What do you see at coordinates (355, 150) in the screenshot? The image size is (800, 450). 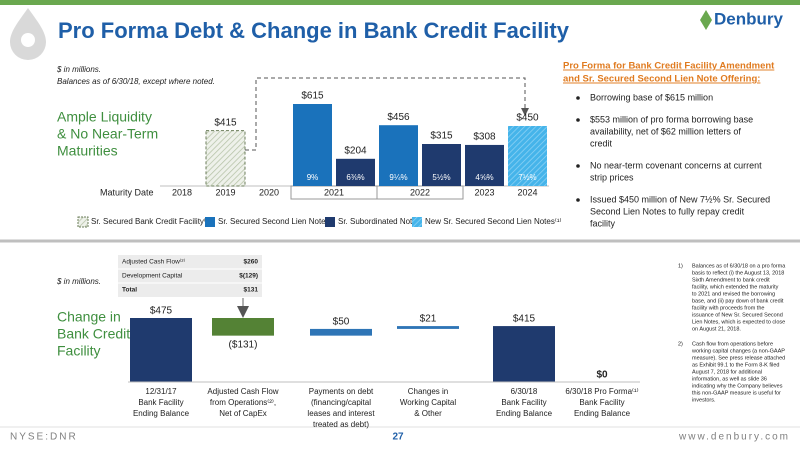 I see `value-label: $204` at bounding box center [355, 150].